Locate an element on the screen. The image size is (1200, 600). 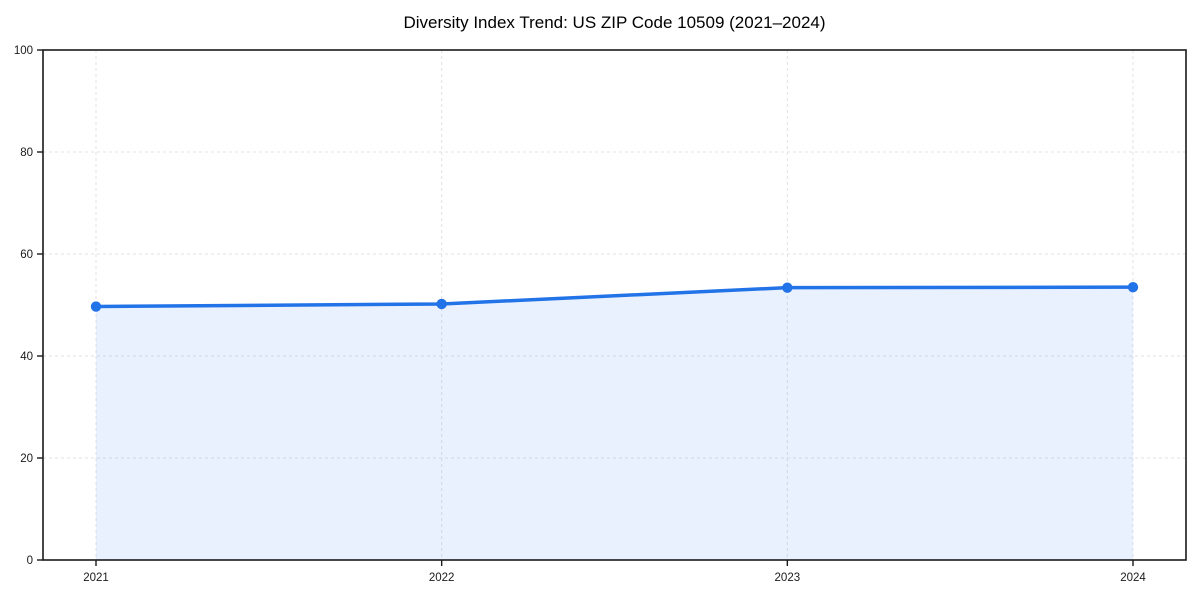
y-tick-label: 20 is located at coordinates (26, 459).